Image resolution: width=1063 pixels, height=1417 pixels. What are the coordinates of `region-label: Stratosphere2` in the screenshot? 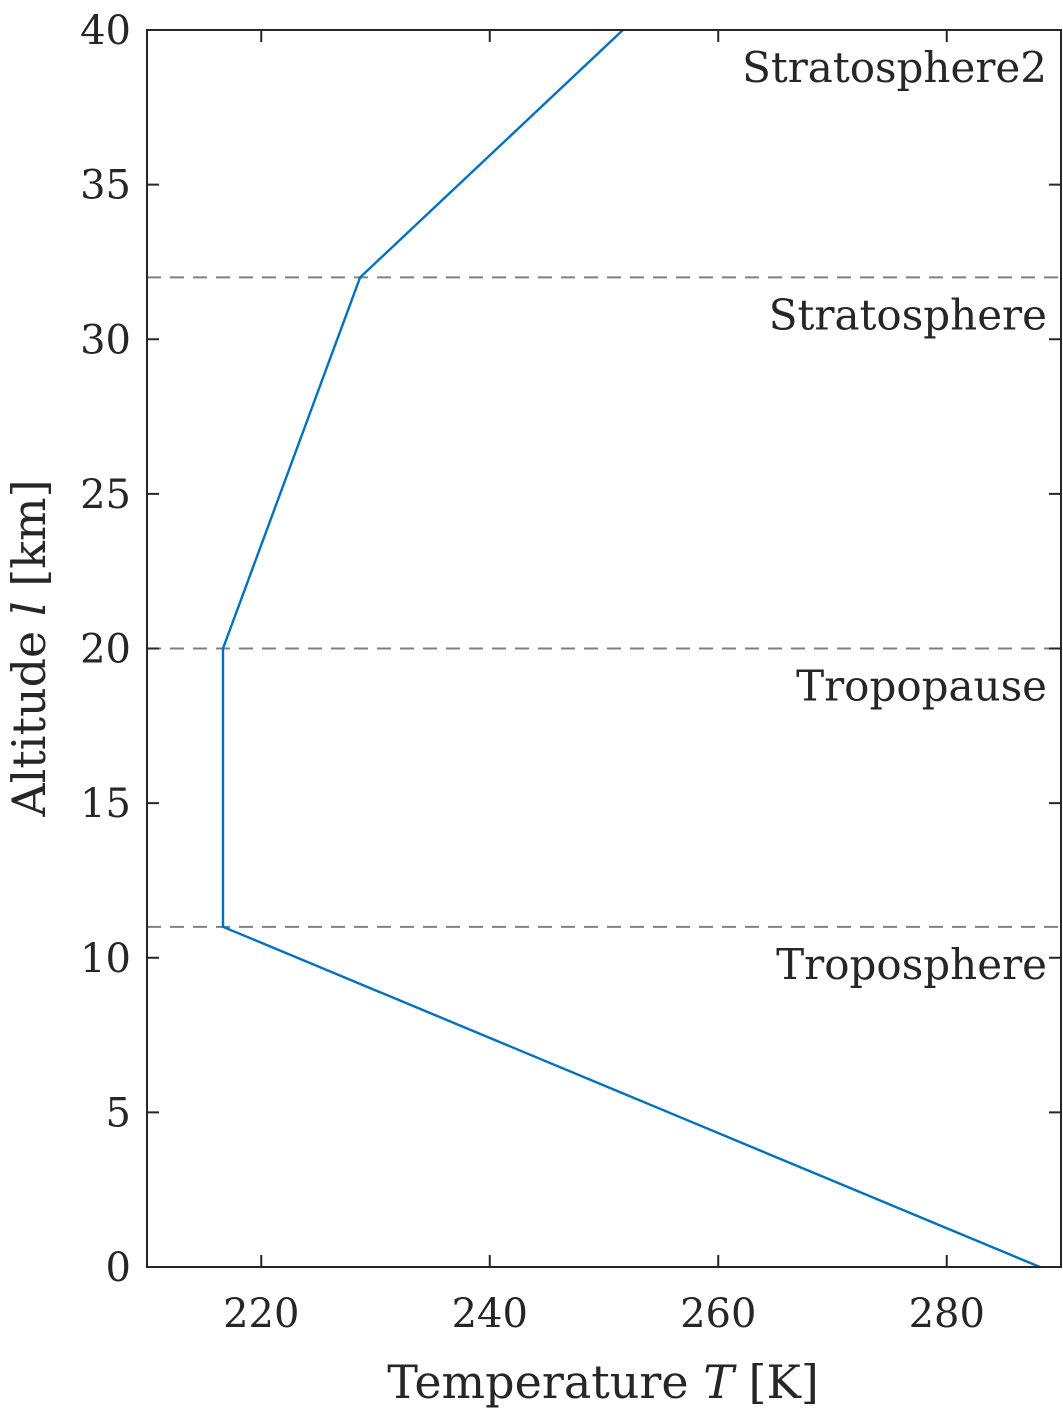 It's located at (894, 67).